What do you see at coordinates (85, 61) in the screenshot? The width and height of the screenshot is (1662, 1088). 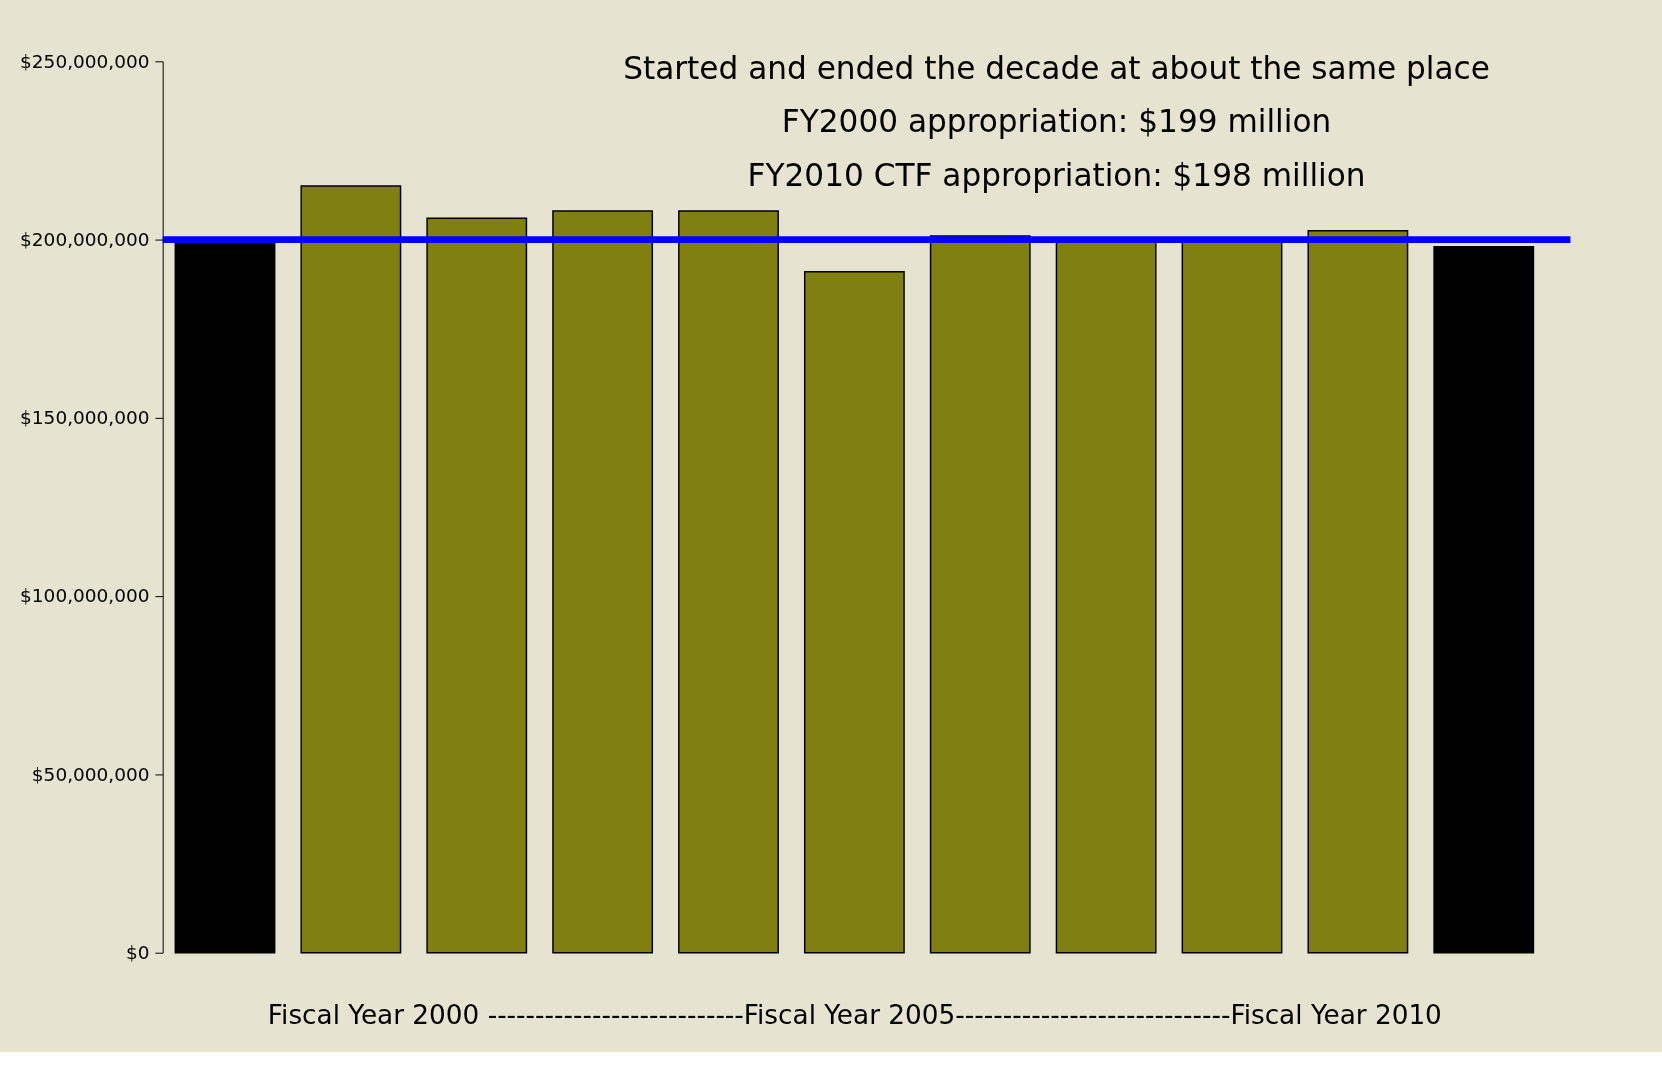 I see `y-tick-label: $250,000,000` at bounding box center [85, 61].